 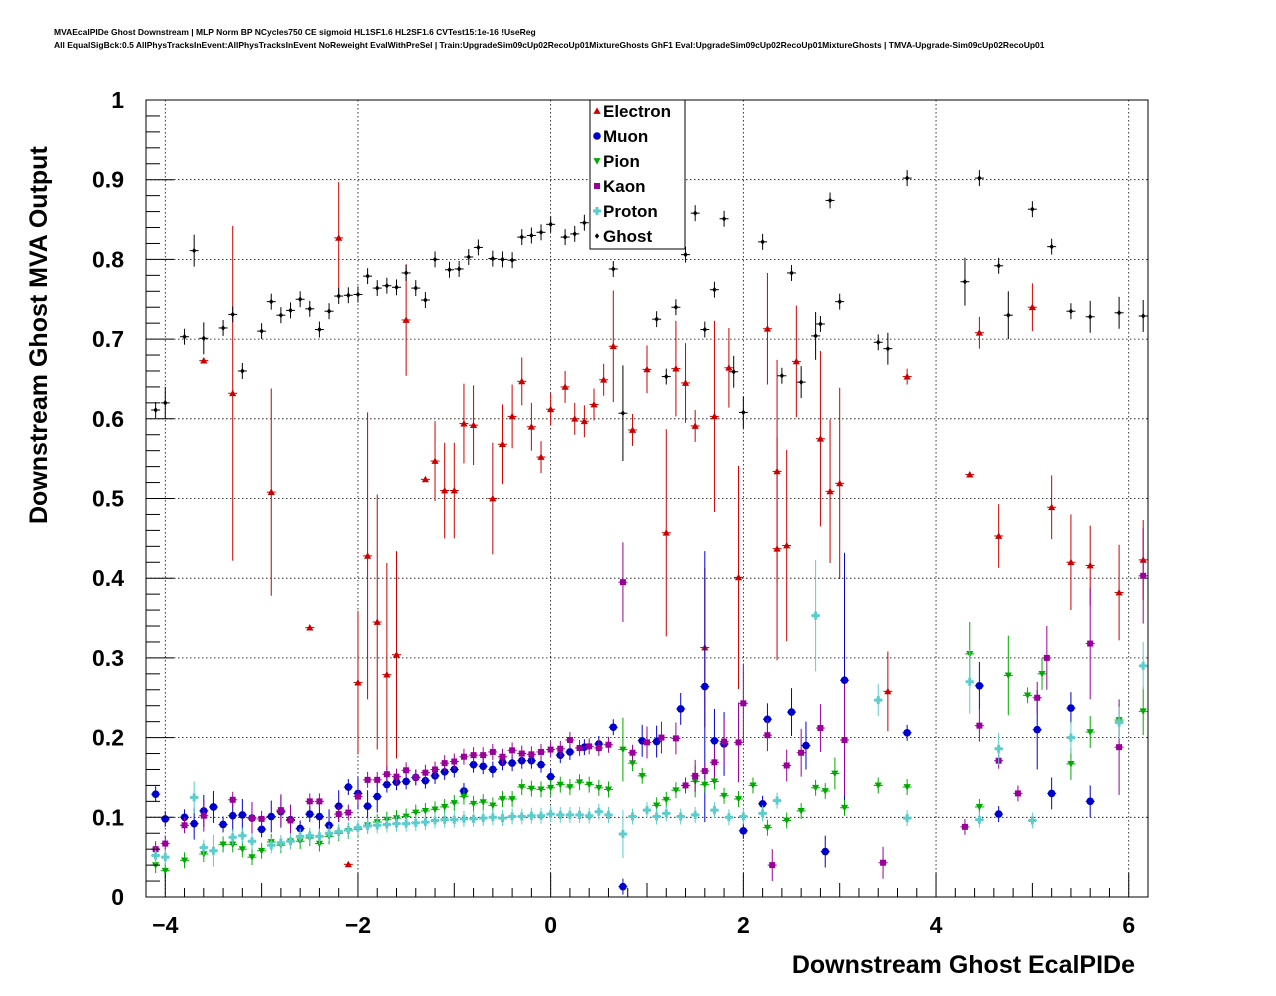 I want to click on y-tick-label: 0.4, so click(x=108, y=578).